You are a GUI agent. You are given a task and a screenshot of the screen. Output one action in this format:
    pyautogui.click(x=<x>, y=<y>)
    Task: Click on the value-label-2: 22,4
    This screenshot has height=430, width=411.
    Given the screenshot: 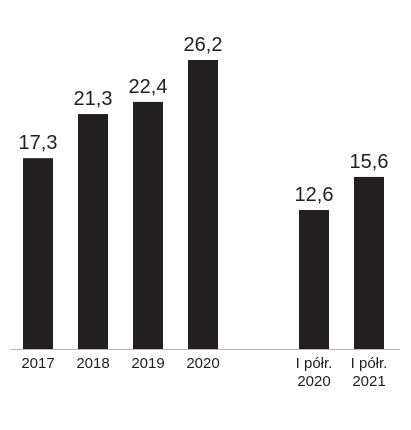 What is the action you would take?
    pyautogui.click(x=148, y=87)
    